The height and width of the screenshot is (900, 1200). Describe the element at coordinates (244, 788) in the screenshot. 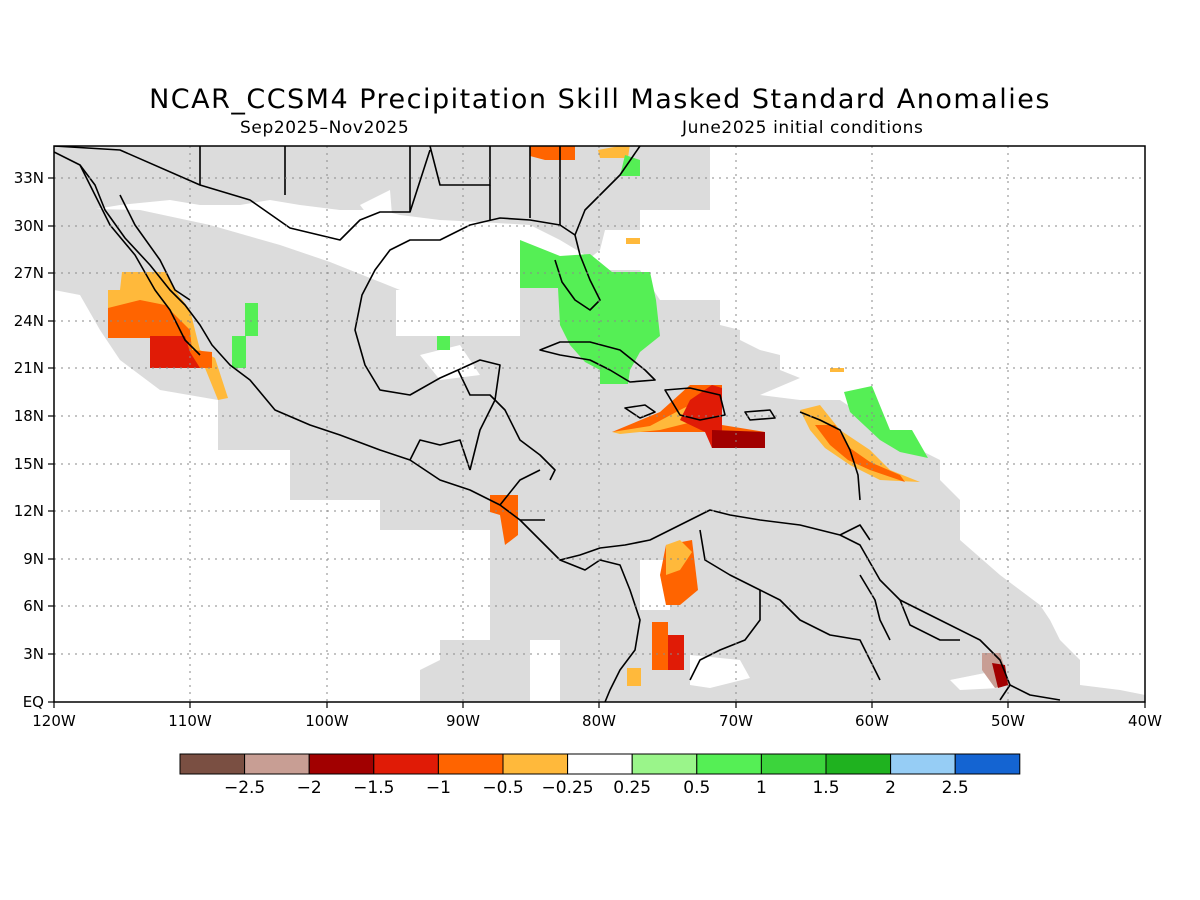

I see `colorbar-label: −2.5` at that location.